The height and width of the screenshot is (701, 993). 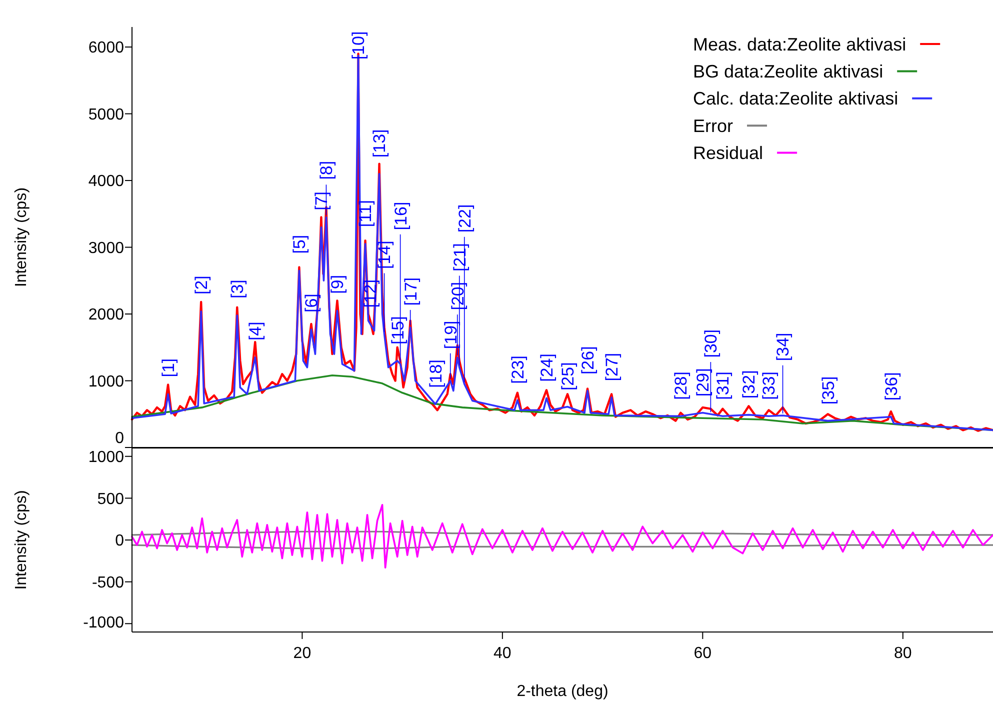 I want to click on legend-label: Residual, so click(x=728, y=153).